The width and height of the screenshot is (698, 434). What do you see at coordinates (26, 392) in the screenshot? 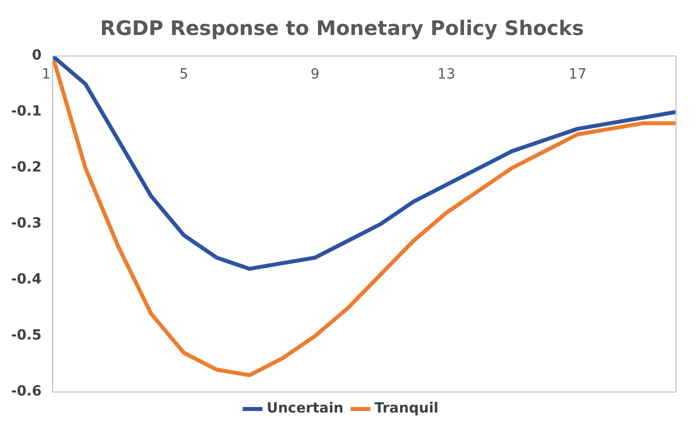
I see `y-tick-label: -0.6` at bounding box center [26, 392].